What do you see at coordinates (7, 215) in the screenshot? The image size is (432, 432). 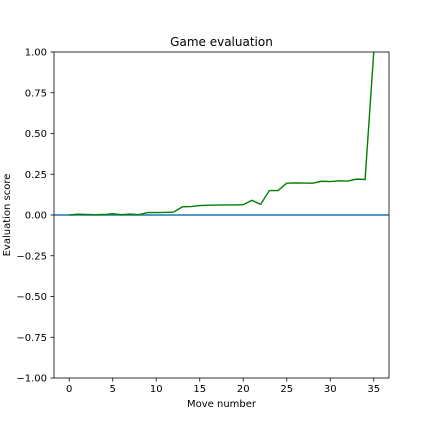 I see `y-axis-label: Evaluation score` at bounding box center [7, 215].